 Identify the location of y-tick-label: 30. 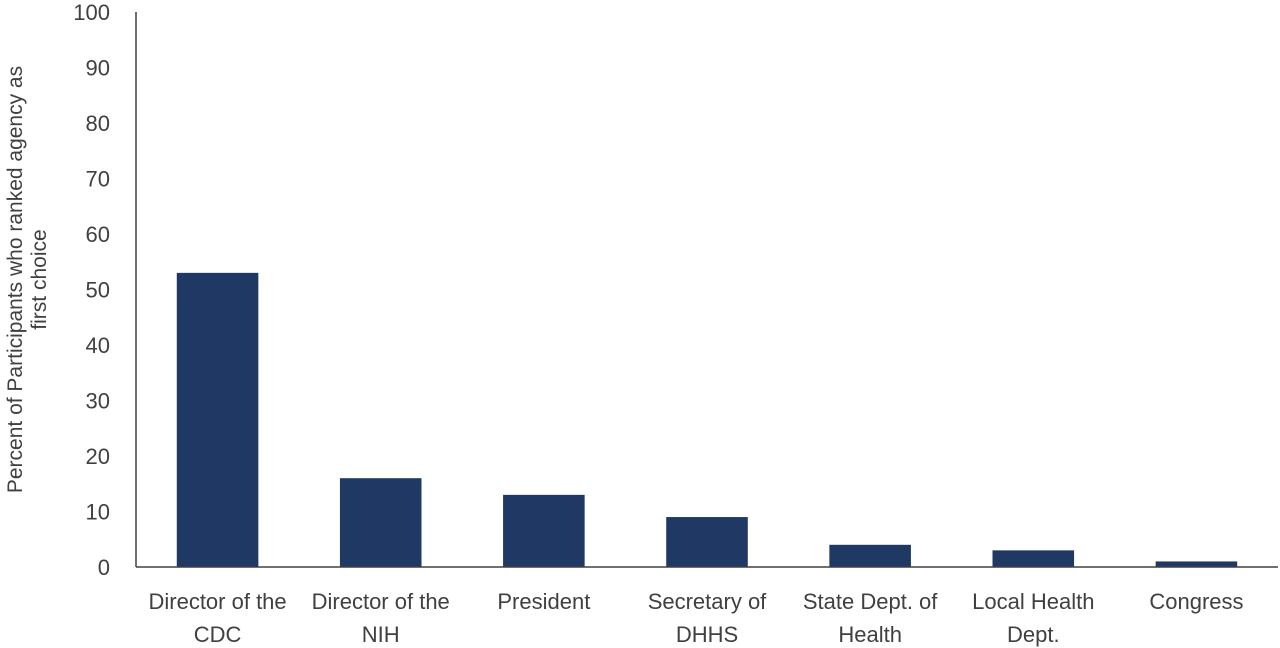
(98, 401).